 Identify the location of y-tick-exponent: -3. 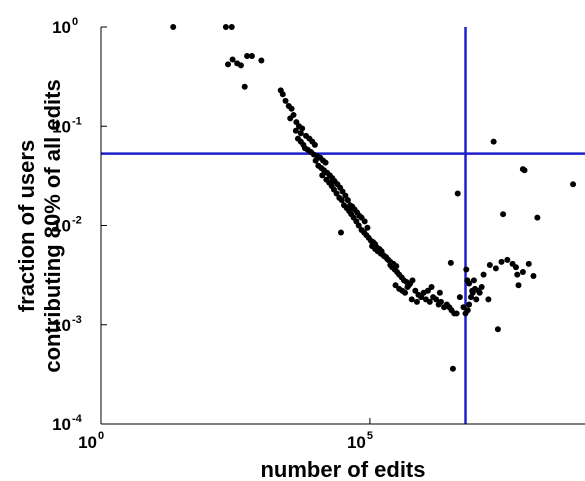
(77, 320).